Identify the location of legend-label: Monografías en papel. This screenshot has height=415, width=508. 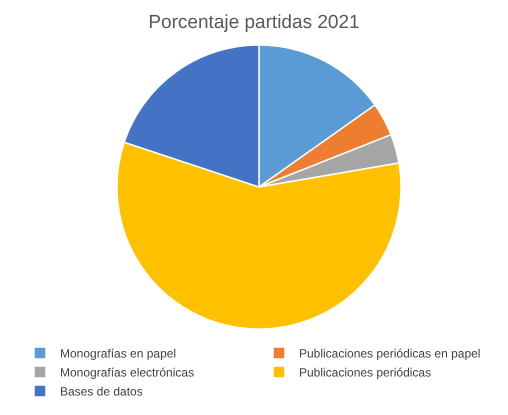
(118, 353).